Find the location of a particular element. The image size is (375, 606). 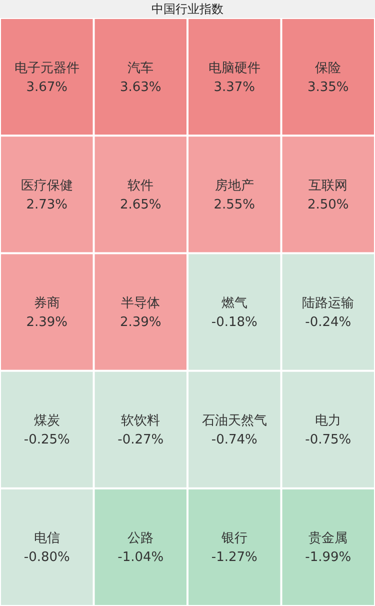

category-label: 软件 is located at coordinates (141, 186).